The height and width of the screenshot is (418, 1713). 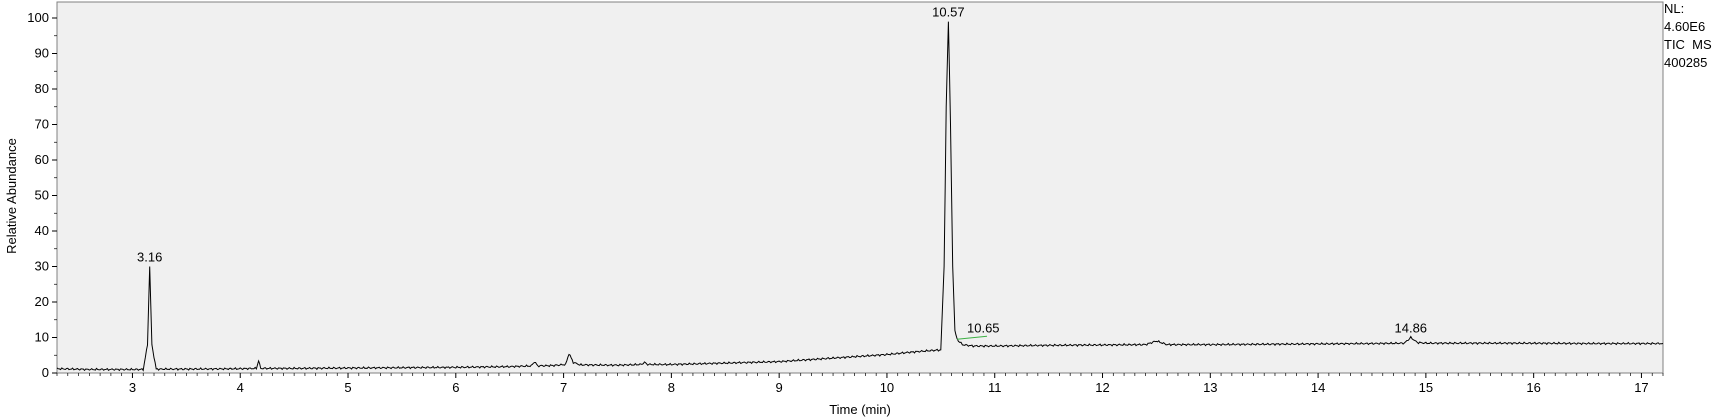 I want to click on peak-label: 14.86, so click(x=1411, y=328).